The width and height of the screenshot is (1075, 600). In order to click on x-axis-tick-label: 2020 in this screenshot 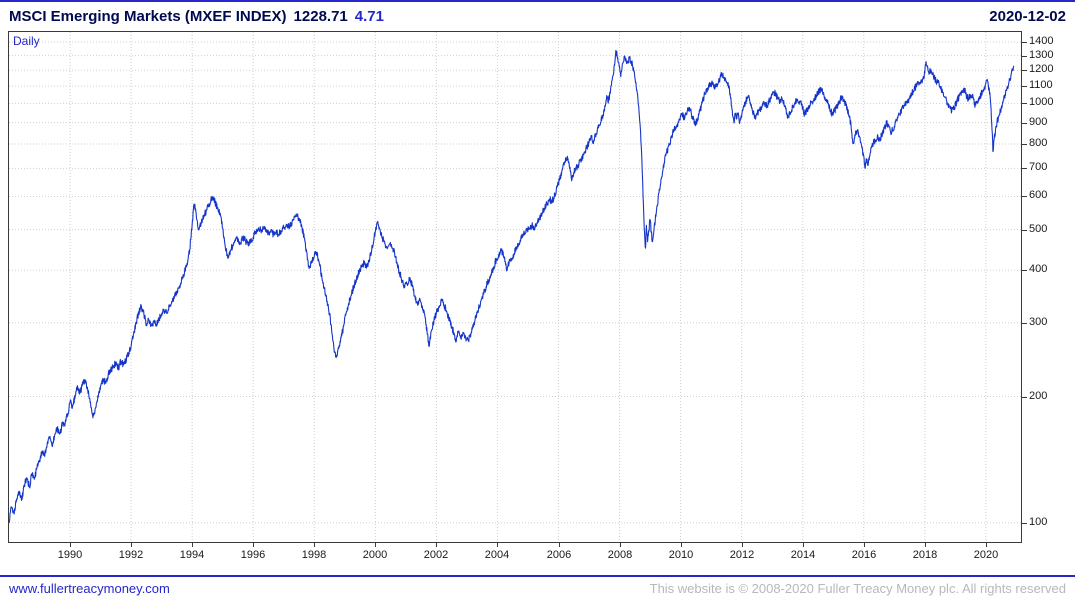, I will do `click(986, 555)`.